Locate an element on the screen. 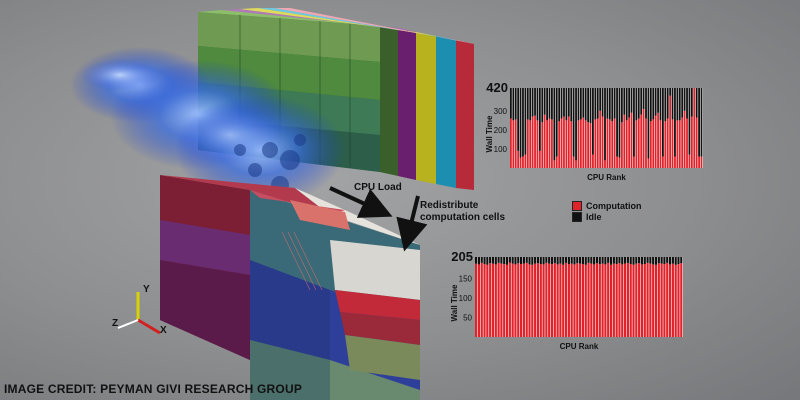  legend-swatch-idle is located at coordinates (577, 216).